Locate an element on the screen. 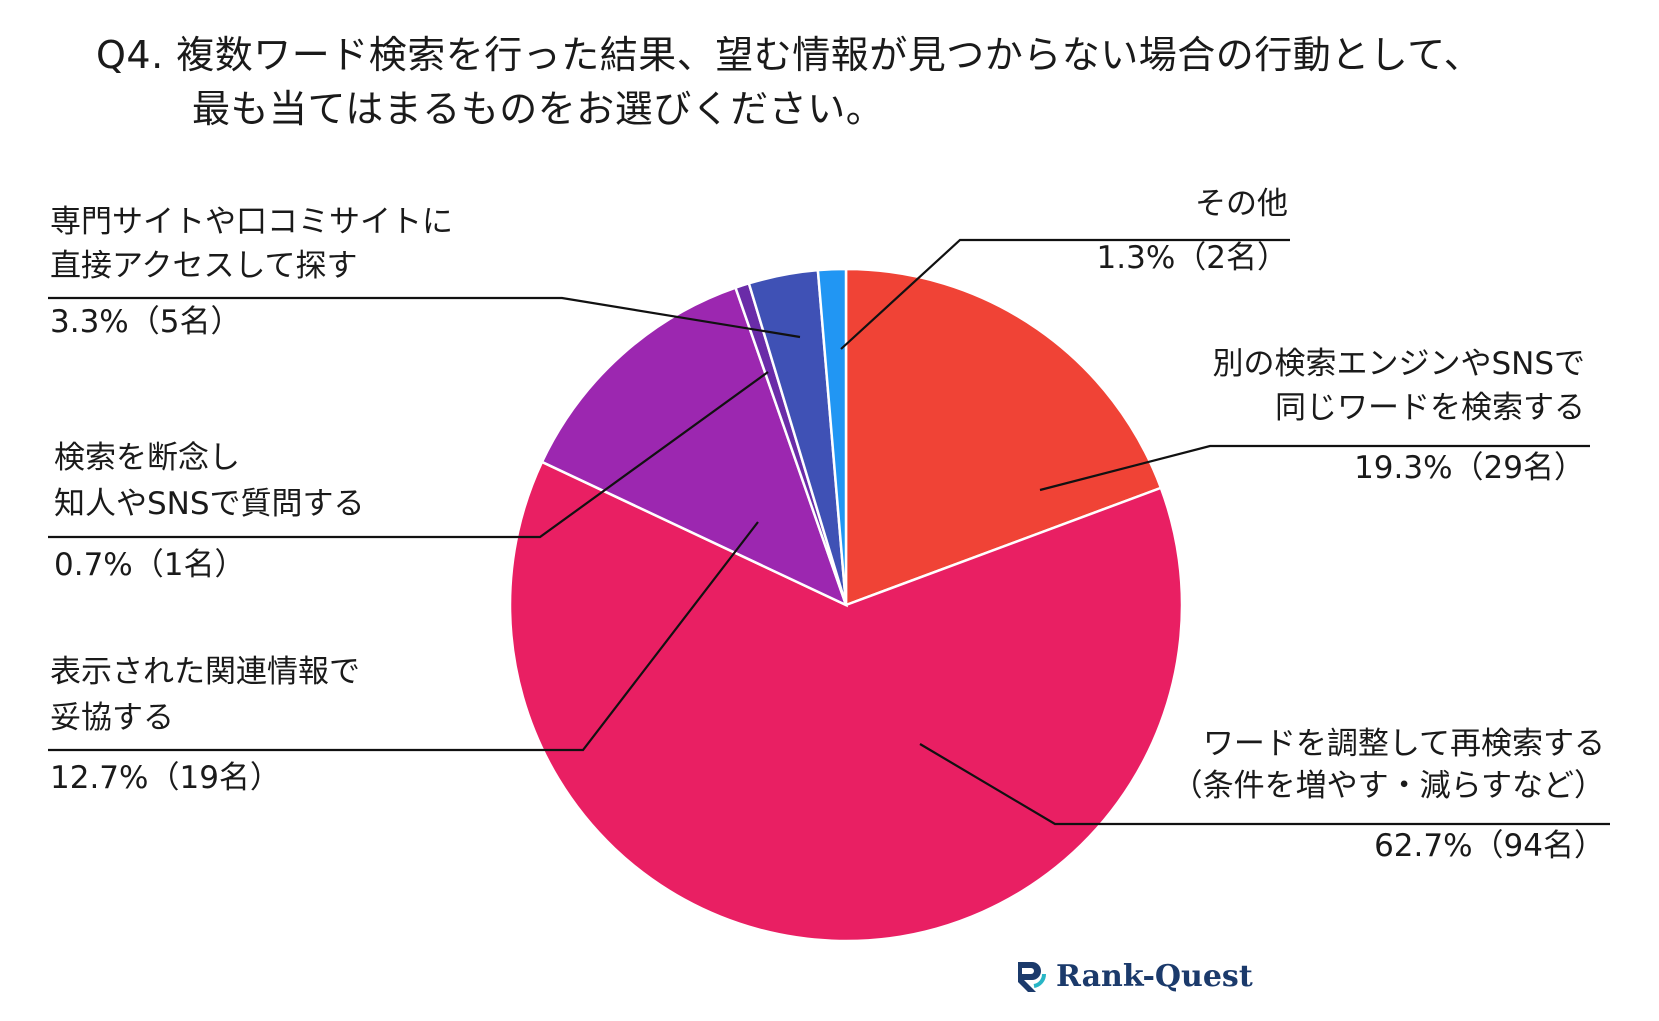 This screenshot has width=1659, height=1021. leader-line-adjust-words is located at coordinates (1264, 784).